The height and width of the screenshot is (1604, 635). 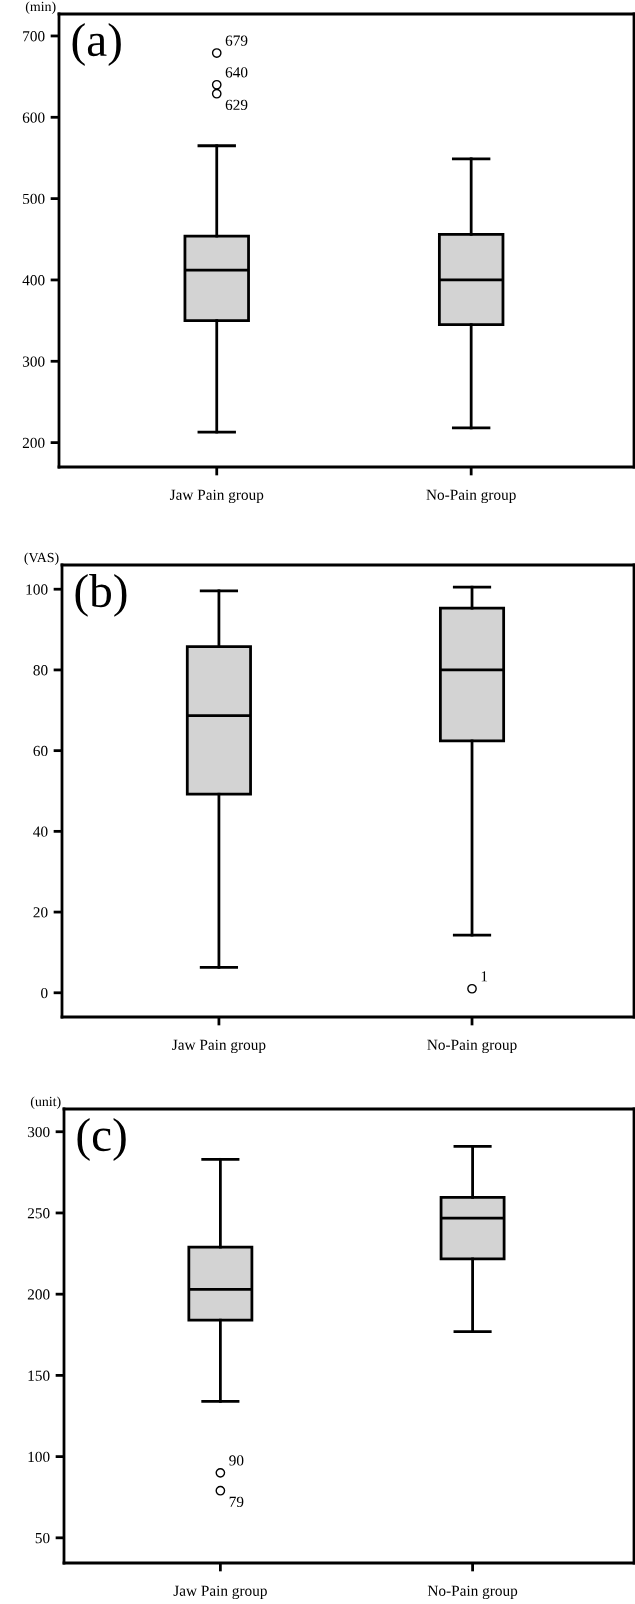 What do you see at coordinates (33, 280) in the screenshot?
I see `y-tick-label: 400` at bounding box center [33, 280].